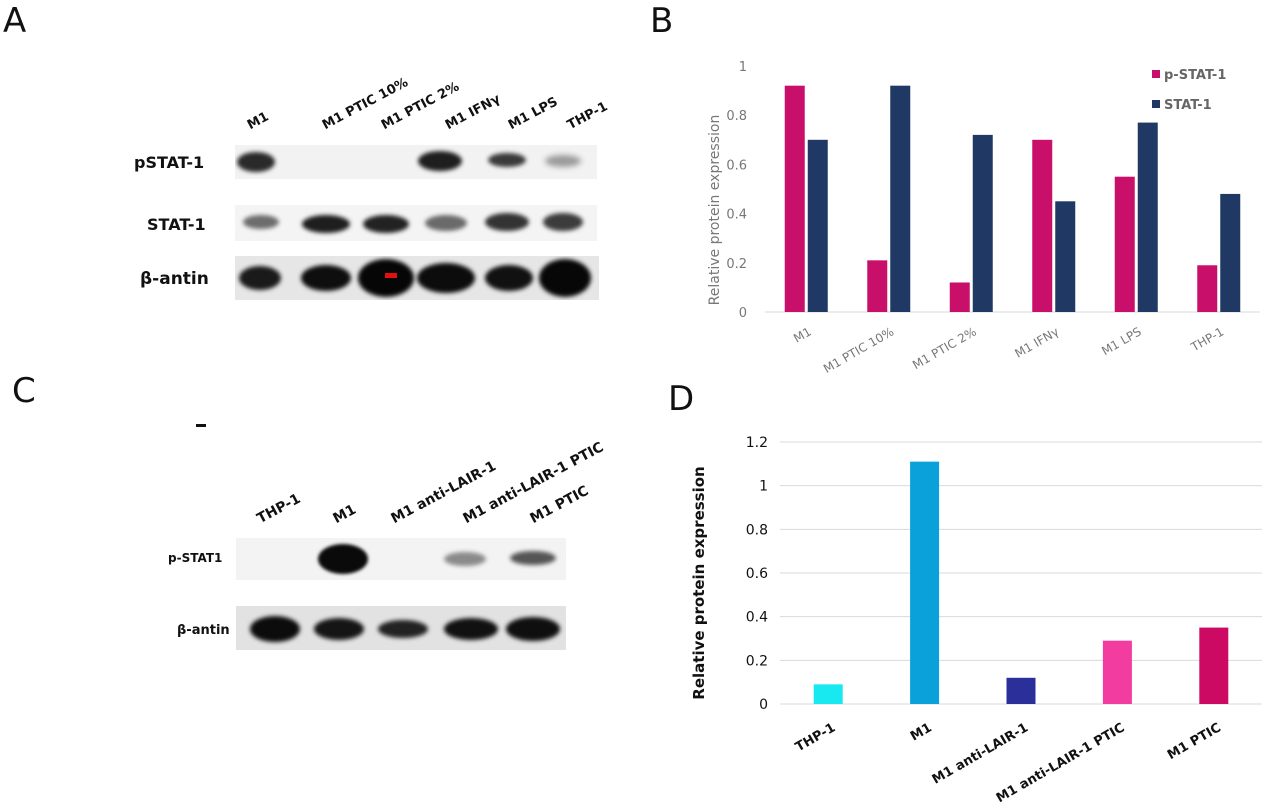 This screenshot has height=808, width=1280. Describe the element at coordinates (1121, 341) in the screenshot. I see `chart-b-xtick: M1 LPS` at that location.